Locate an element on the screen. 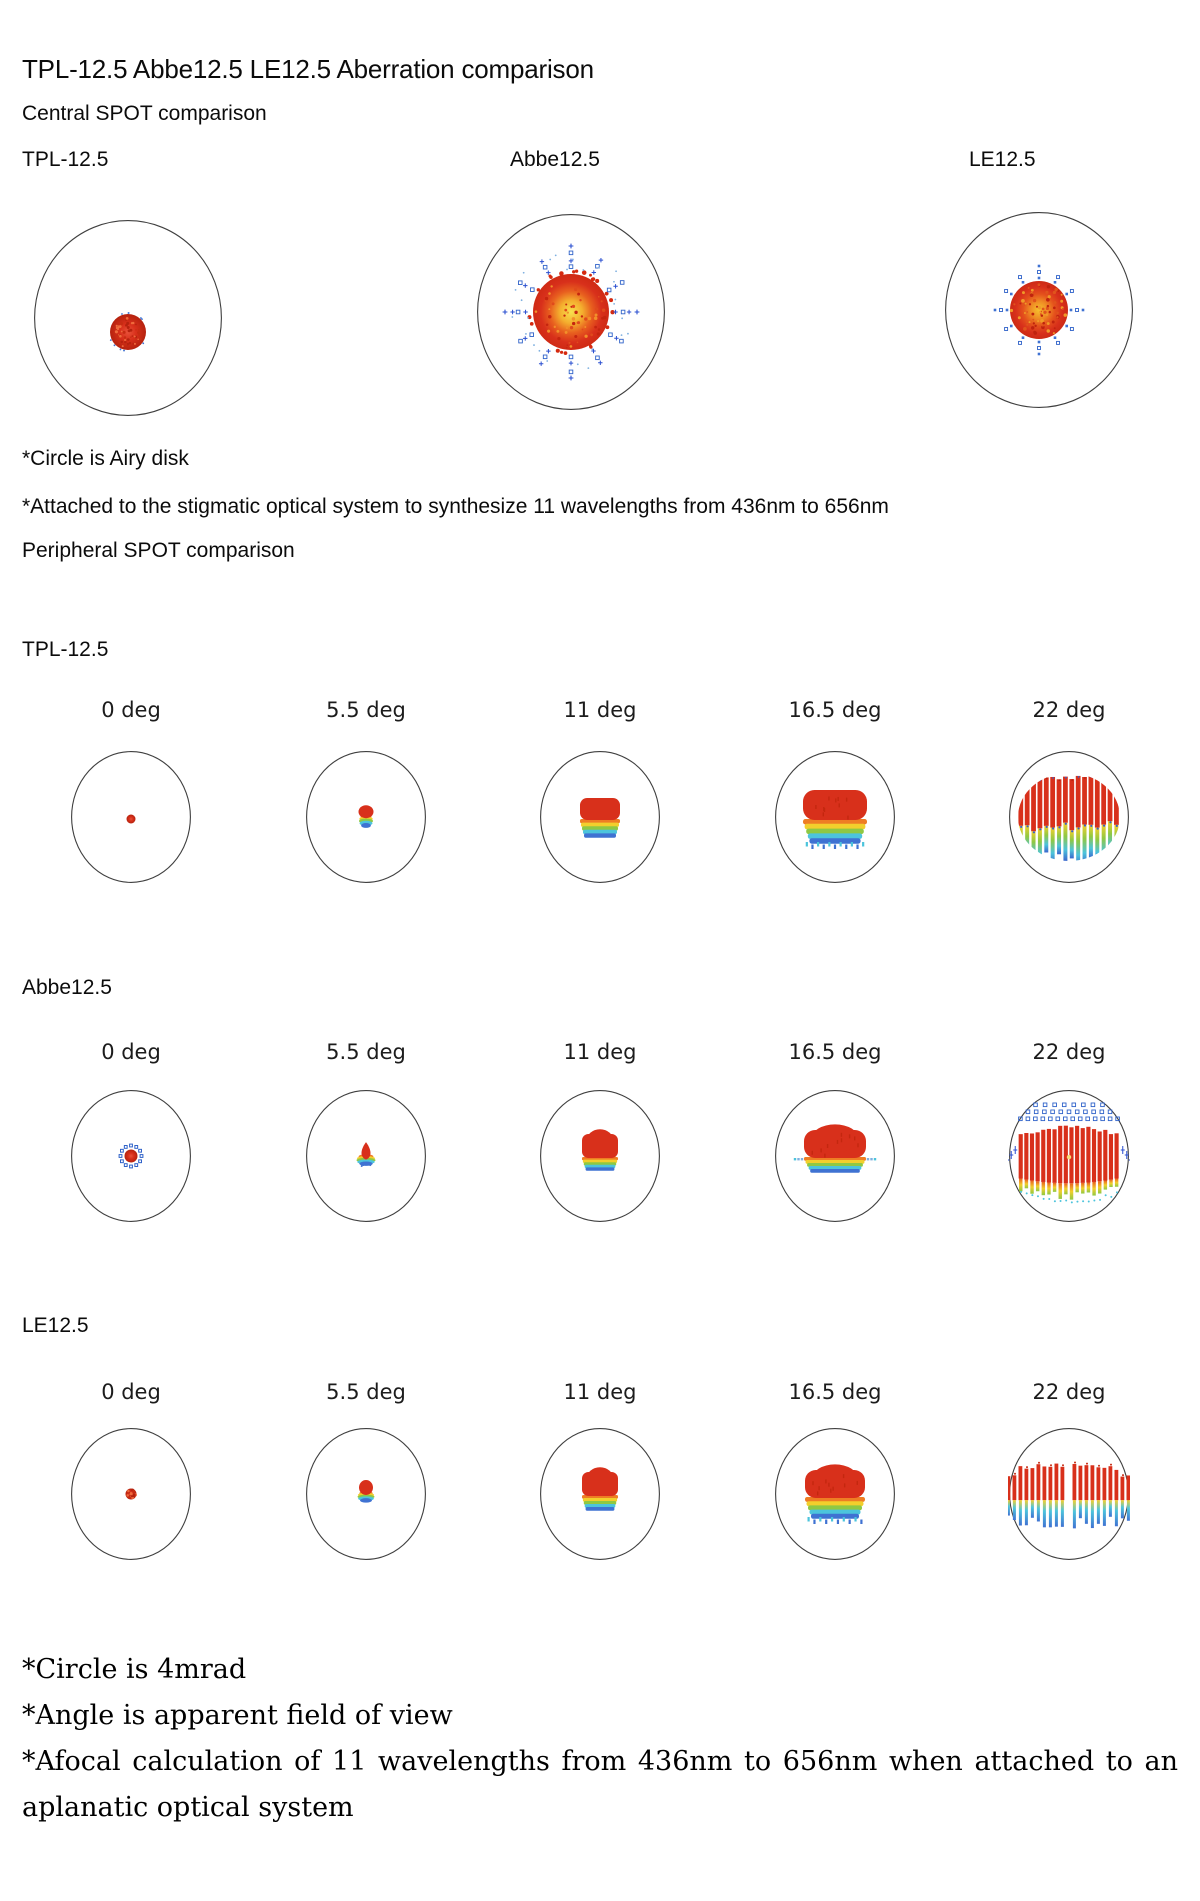 The height and width of the screenshot is (1901, 1200). angle-label-abbe-16-5deg: 16.5 deg is located at coordinates (835, 1052).